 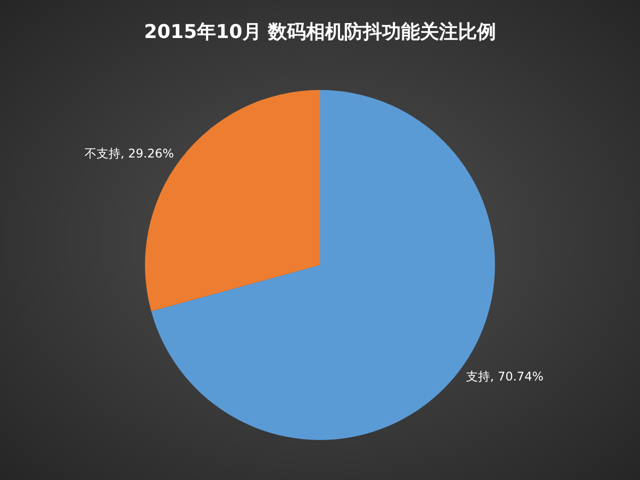 What do you see at coordinates (102, 153) in the screenshot?
I see `slice-label: 不支持` at bounding box center [102, 153].